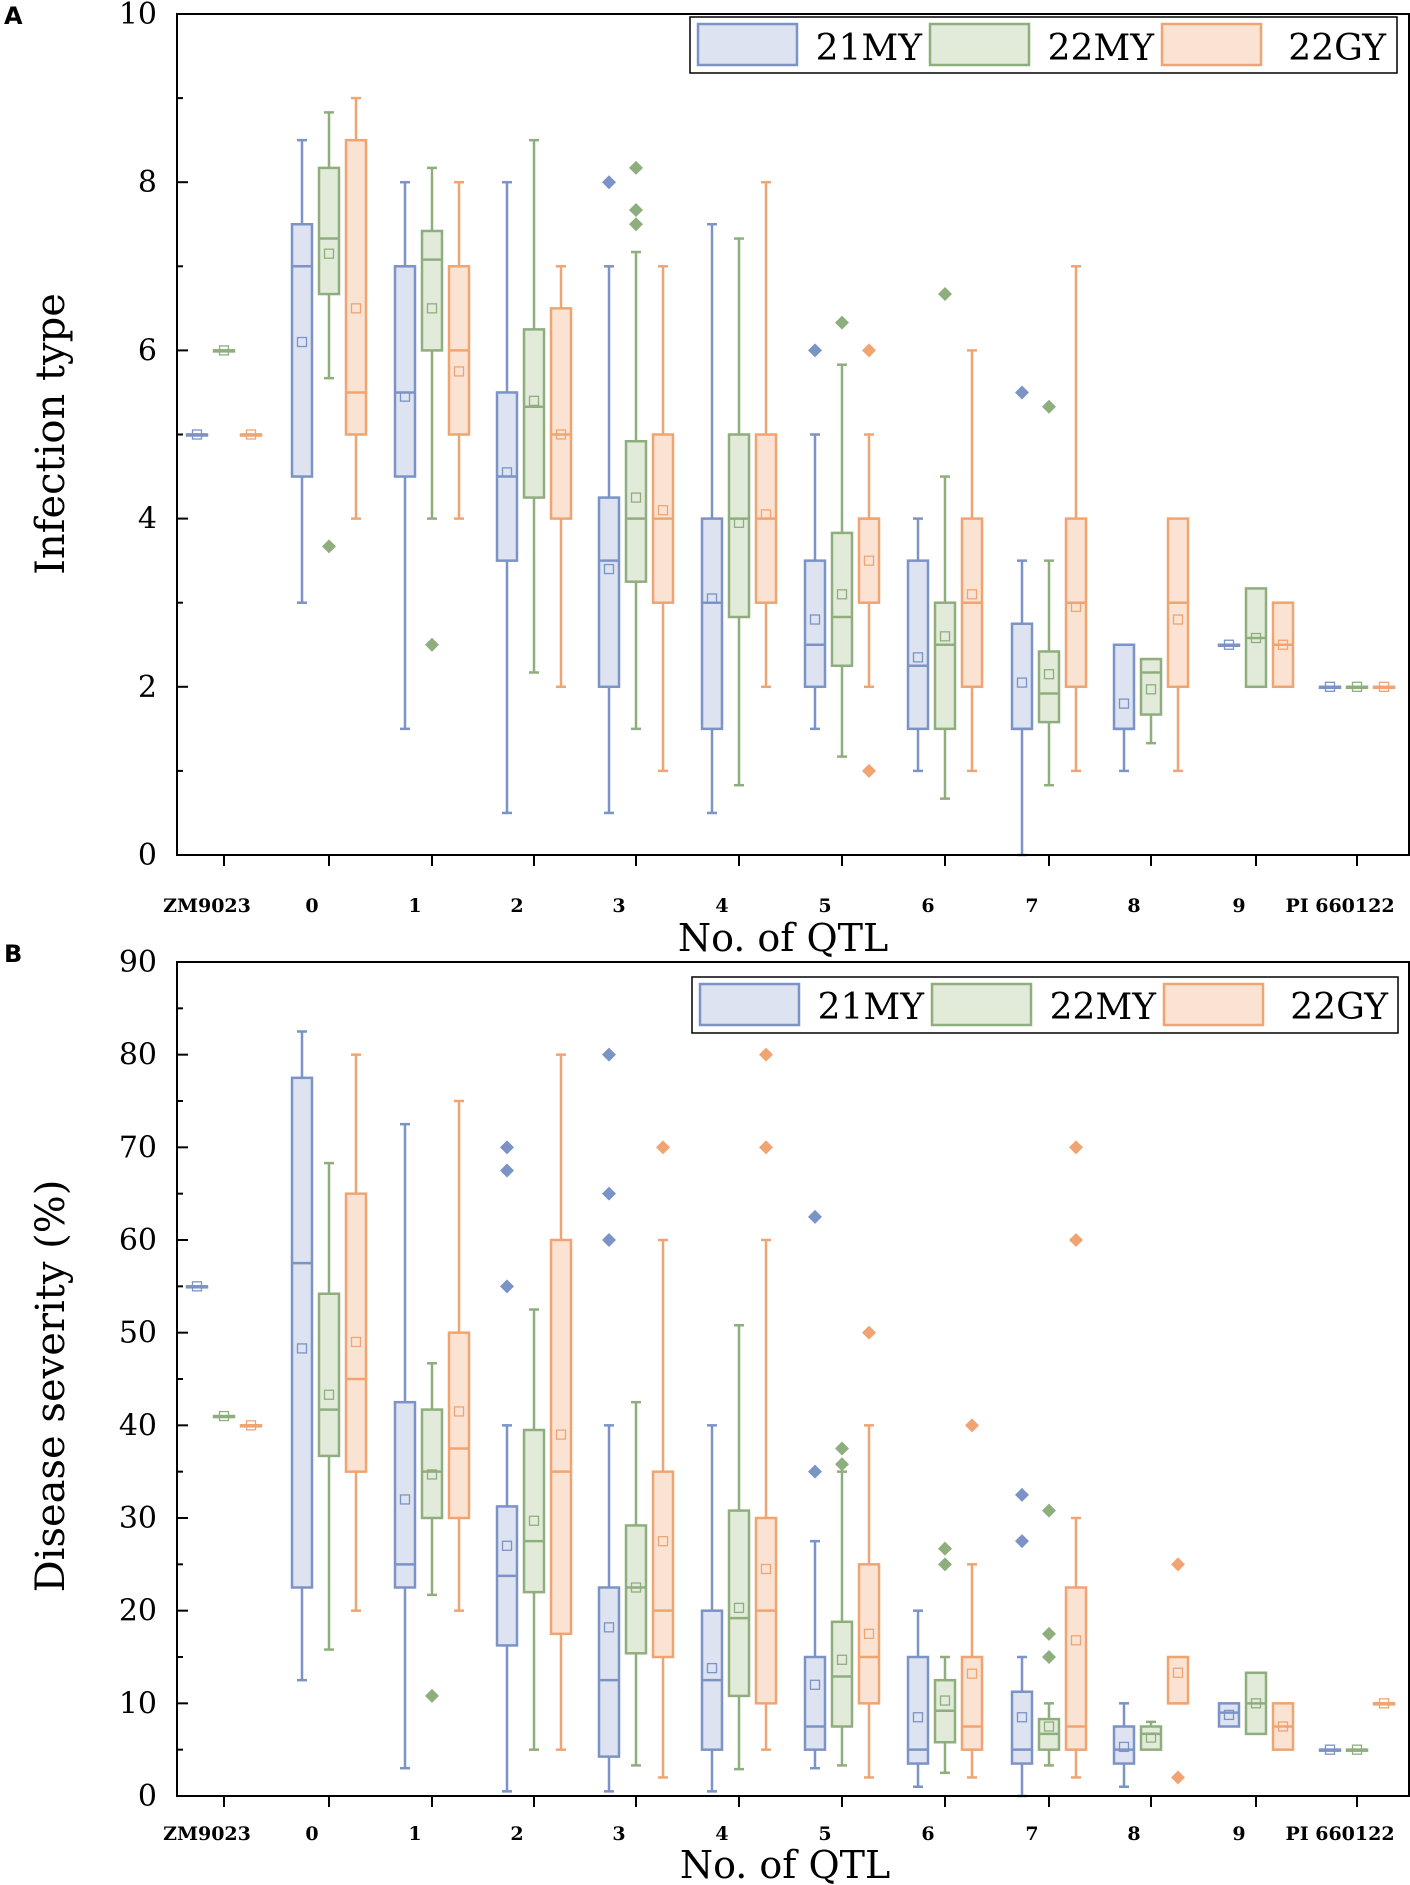 The width and height of the screenshot is (1410, 1885). What do you see at coordinates (927, 1834) in the screenshot?
I see `x-tick-label-b: 6` at bounding box center [927, 1834].